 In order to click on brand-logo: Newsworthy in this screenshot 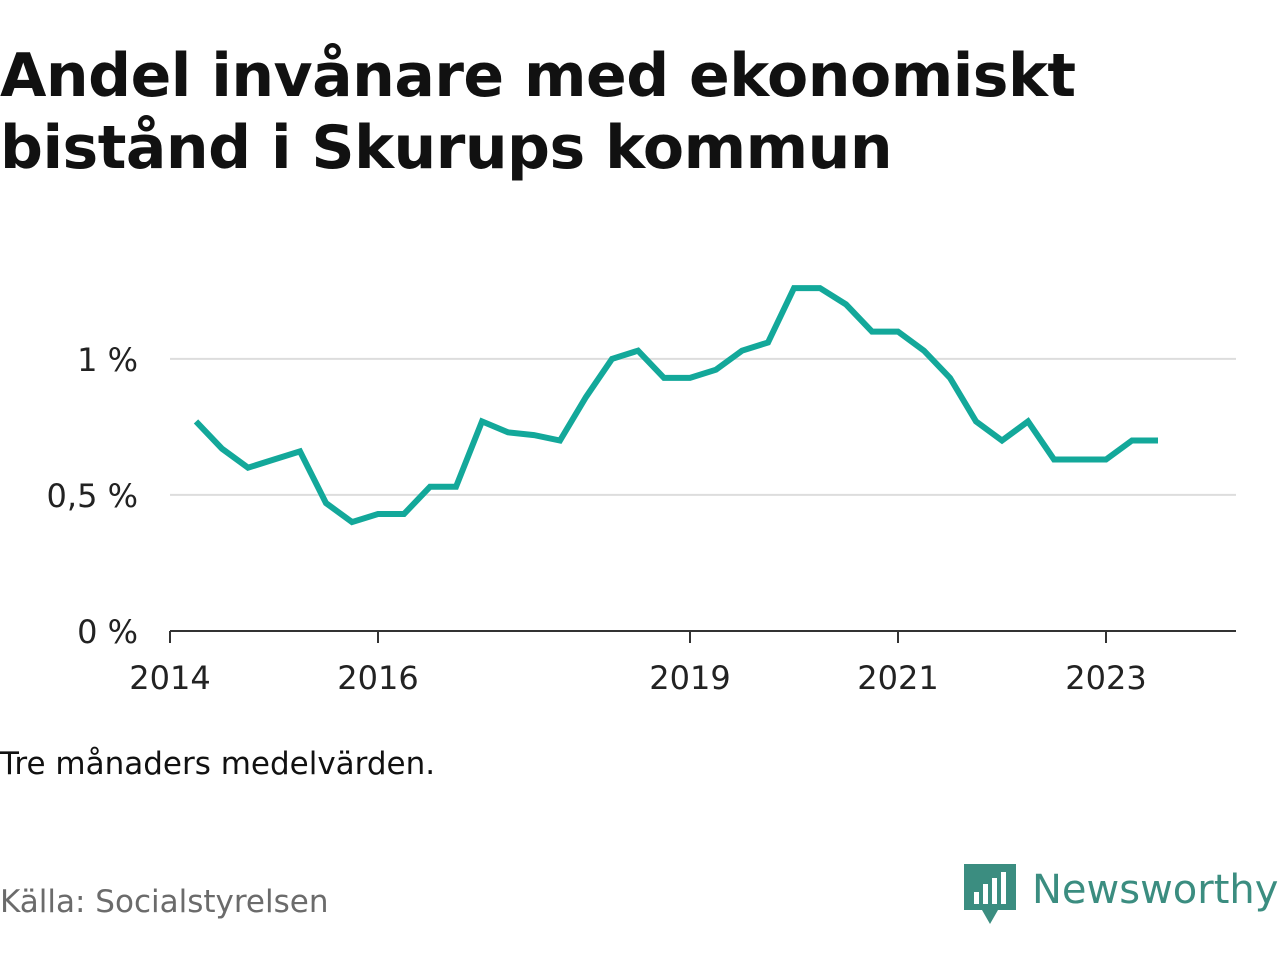, I will do `click(1122, 894)`.